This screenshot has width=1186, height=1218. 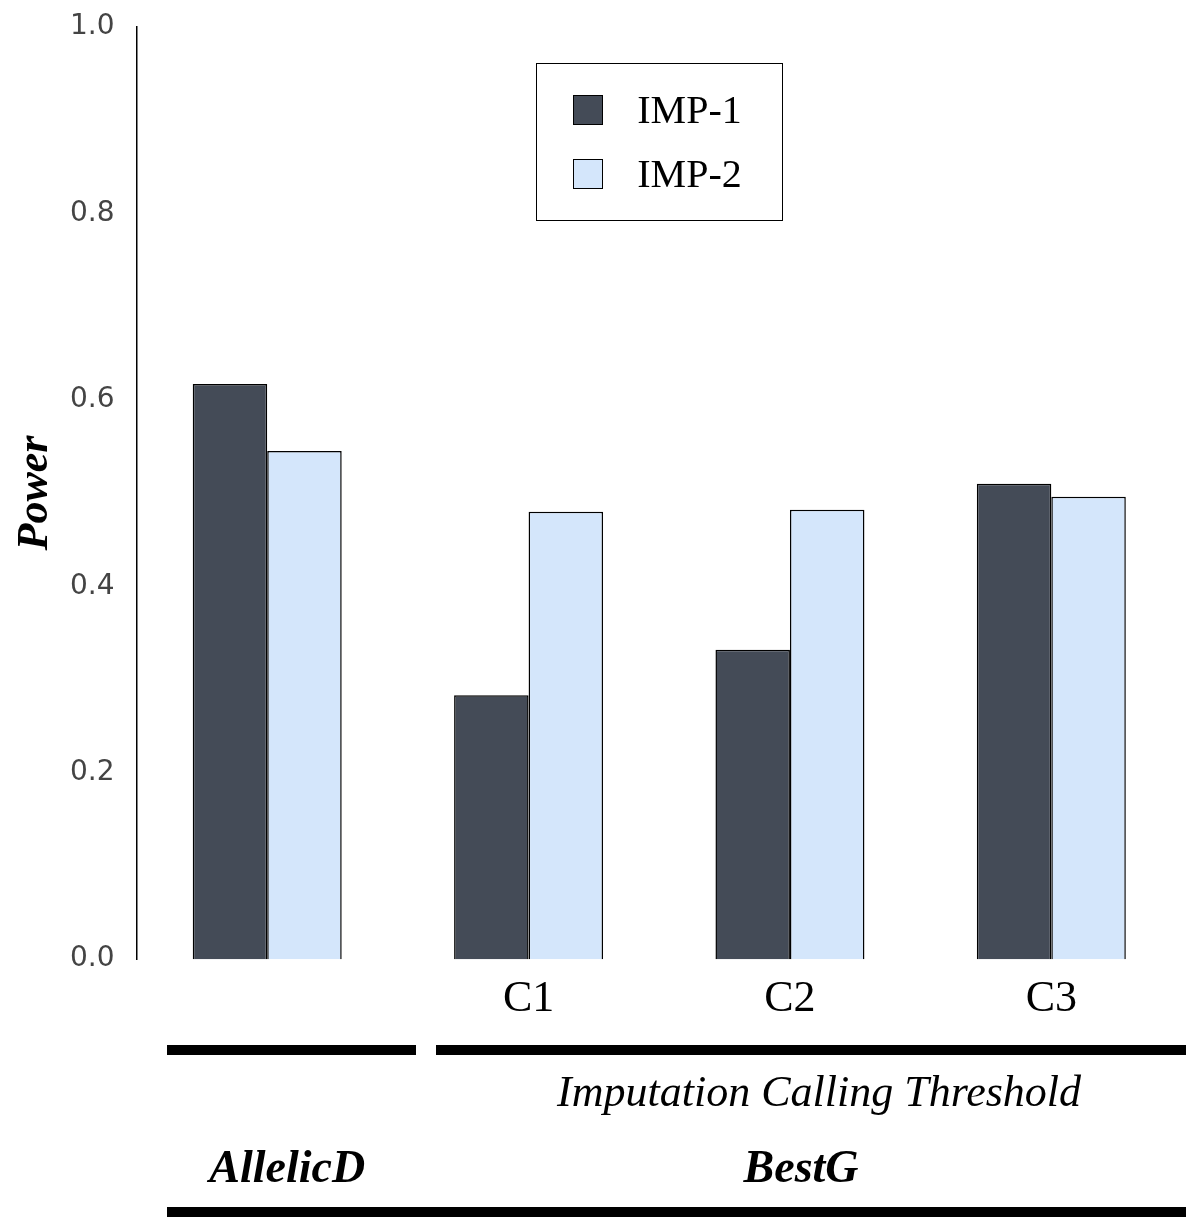 What do you see at coordinates (92, 398) in the screenshot?
I see `y-tick-label: 0.6` at bounding box center [92, 398].